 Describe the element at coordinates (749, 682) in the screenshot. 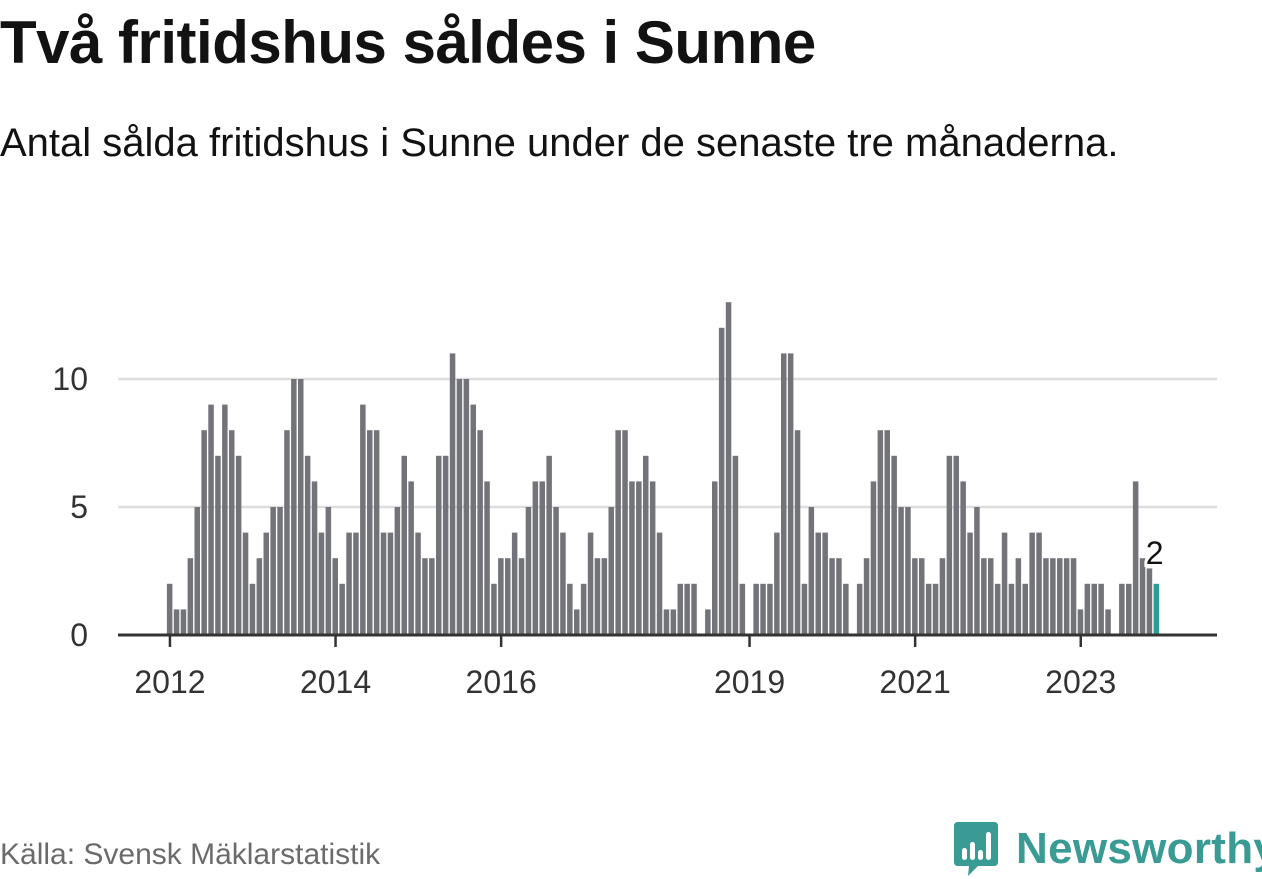

I see `x-tick-label: 2019` at that location.